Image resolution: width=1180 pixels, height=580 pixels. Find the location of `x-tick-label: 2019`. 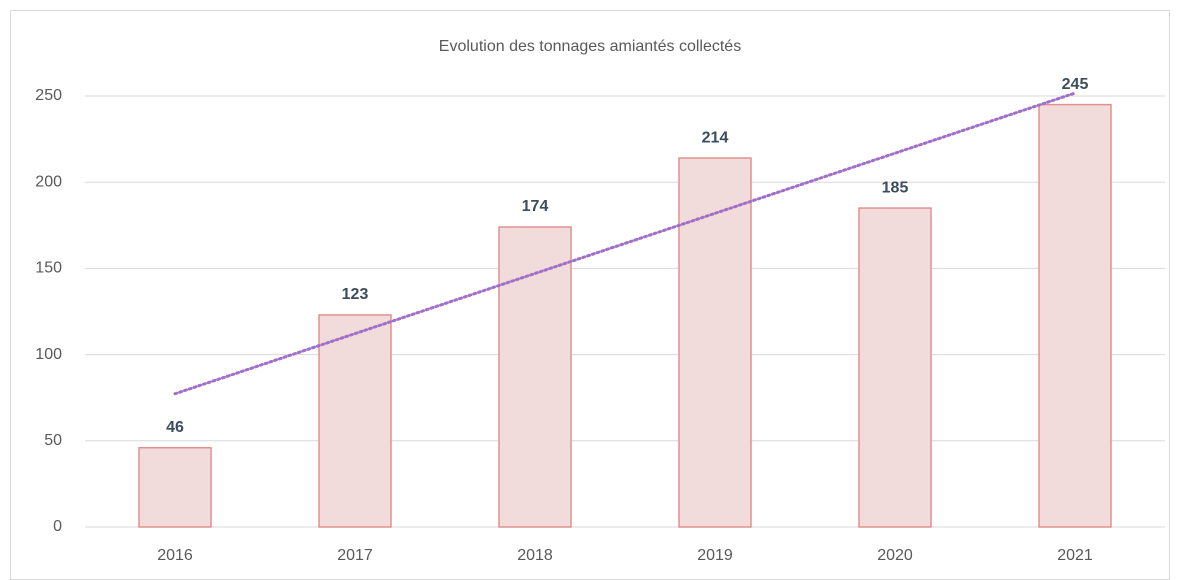

x-tick-label: 2019 is located at coordinates (715, 555).